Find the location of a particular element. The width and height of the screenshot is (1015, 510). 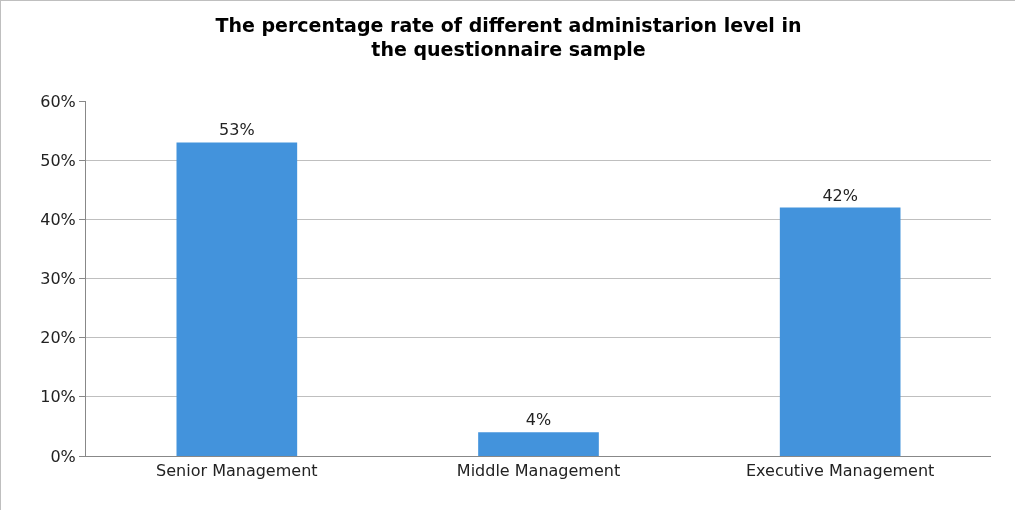

x-tick-label: Executive Management is located at coordinates (840, 471).